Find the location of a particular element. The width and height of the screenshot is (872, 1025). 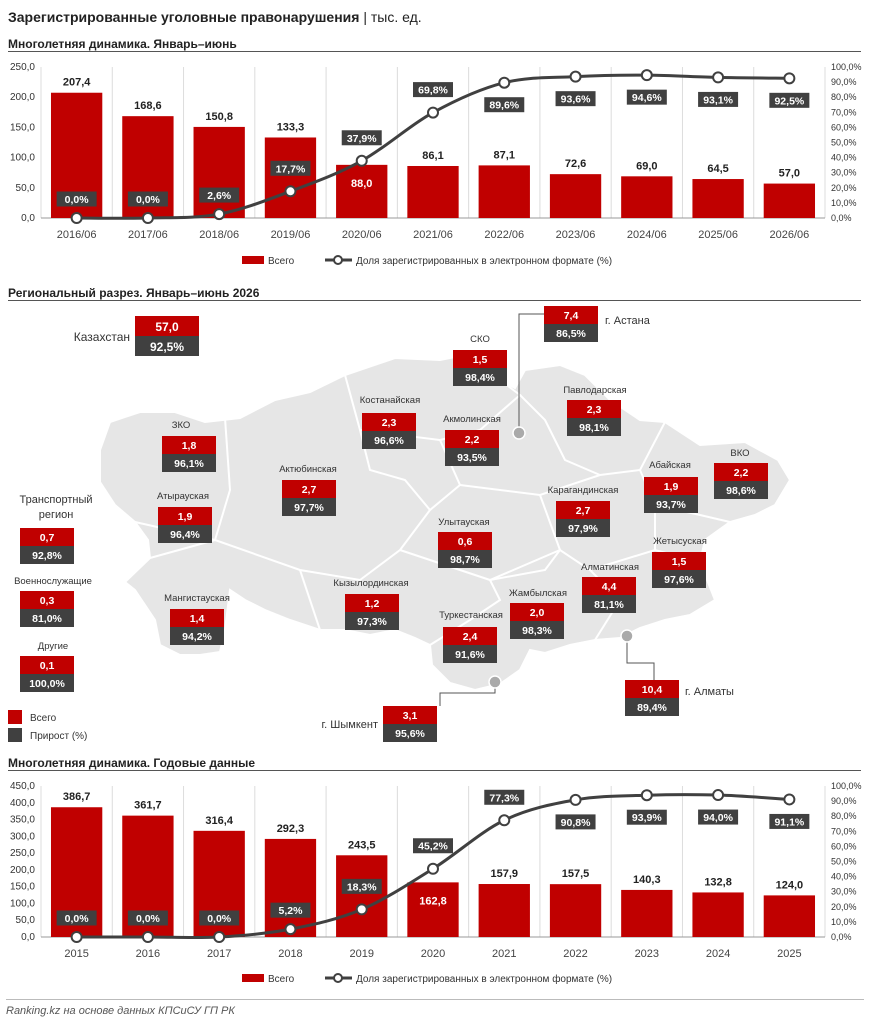

c1-y2tick-label: 90,0% is located at coordinates (844, 82).